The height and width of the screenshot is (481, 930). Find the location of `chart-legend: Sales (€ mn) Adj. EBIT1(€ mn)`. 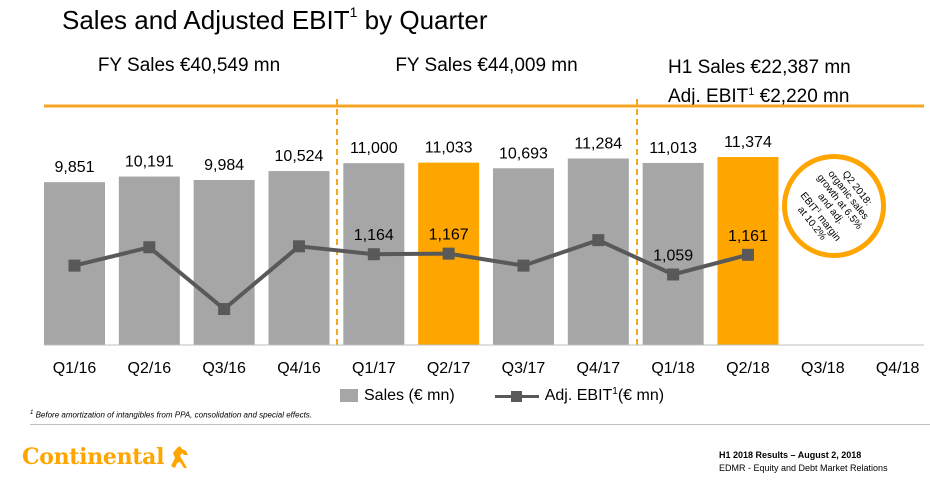

chart-legend: Sales (€ mn) Adj. EBIT1(€ mn) is located at coordinates (502, 395).